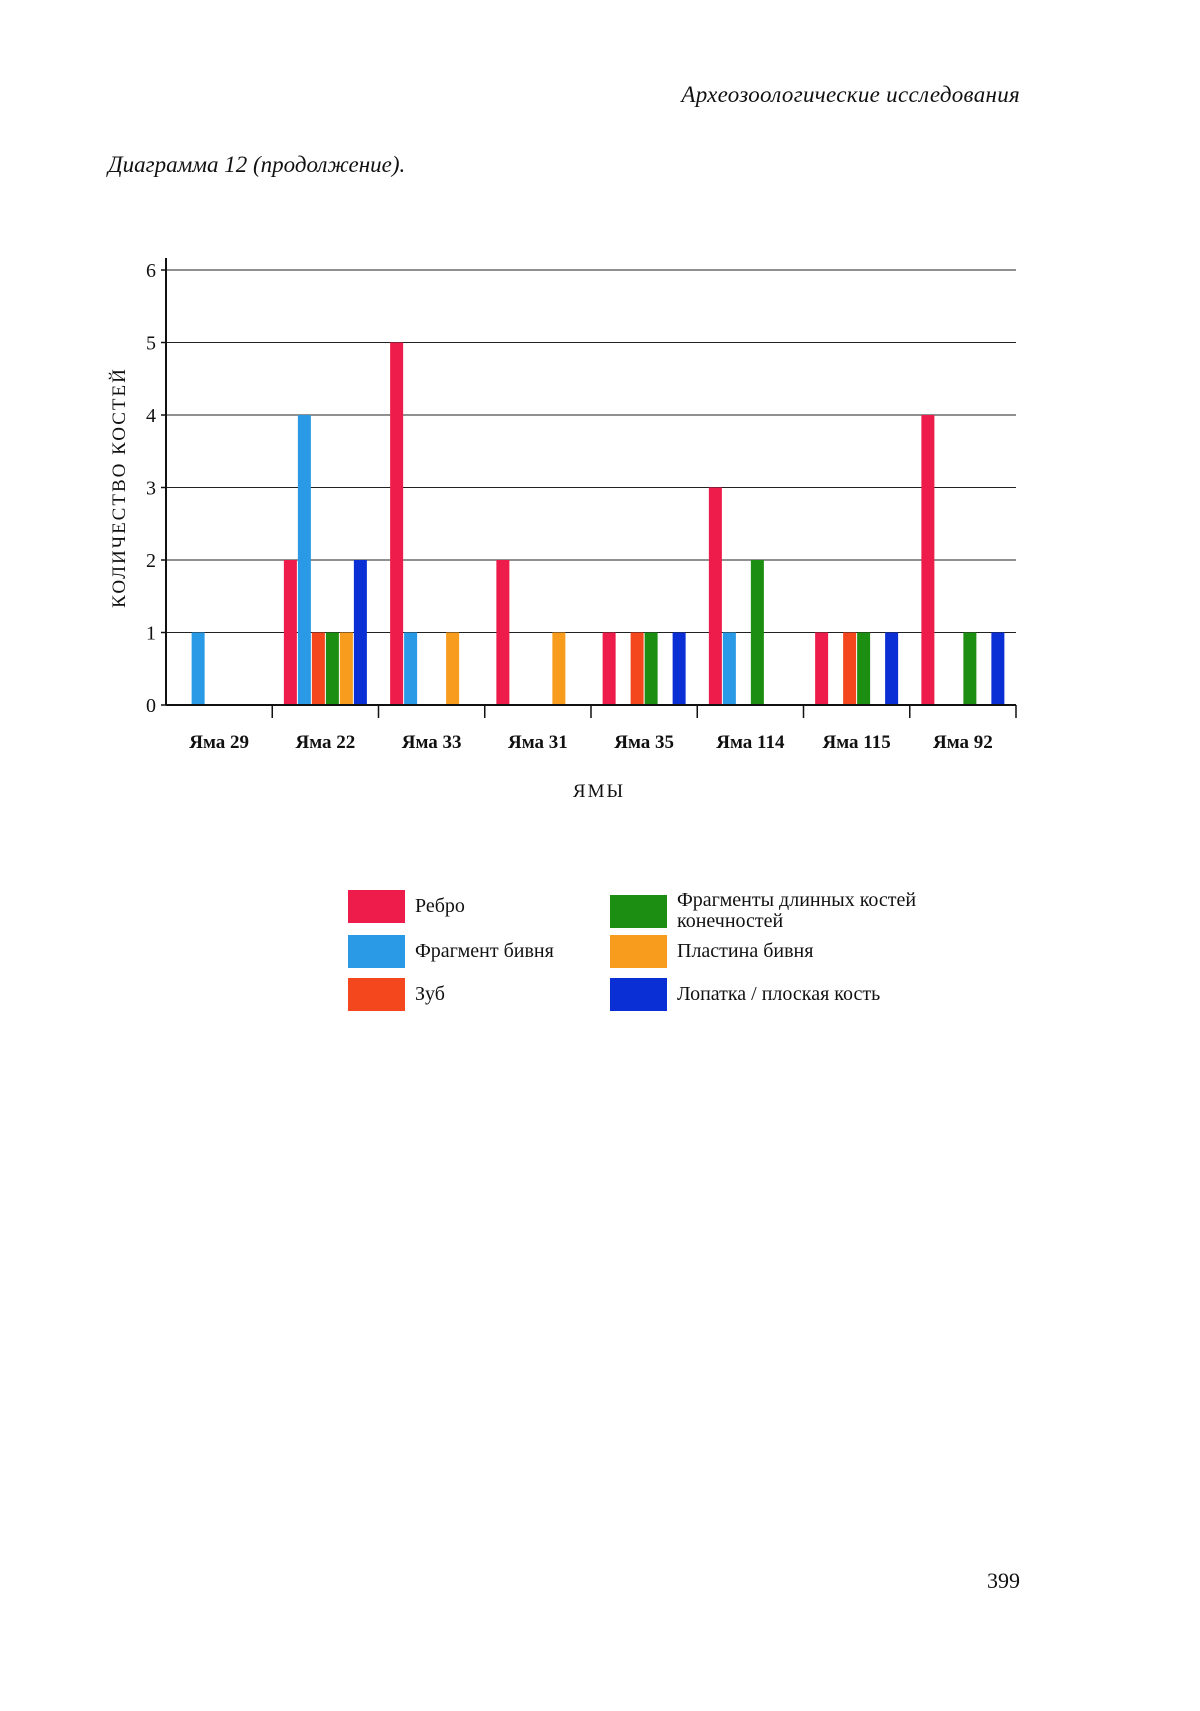  What do you see at coordinates (857, 742) in the screenshot?
I see `x-tick-label: Яма 115` at bounding box center [857, 742].